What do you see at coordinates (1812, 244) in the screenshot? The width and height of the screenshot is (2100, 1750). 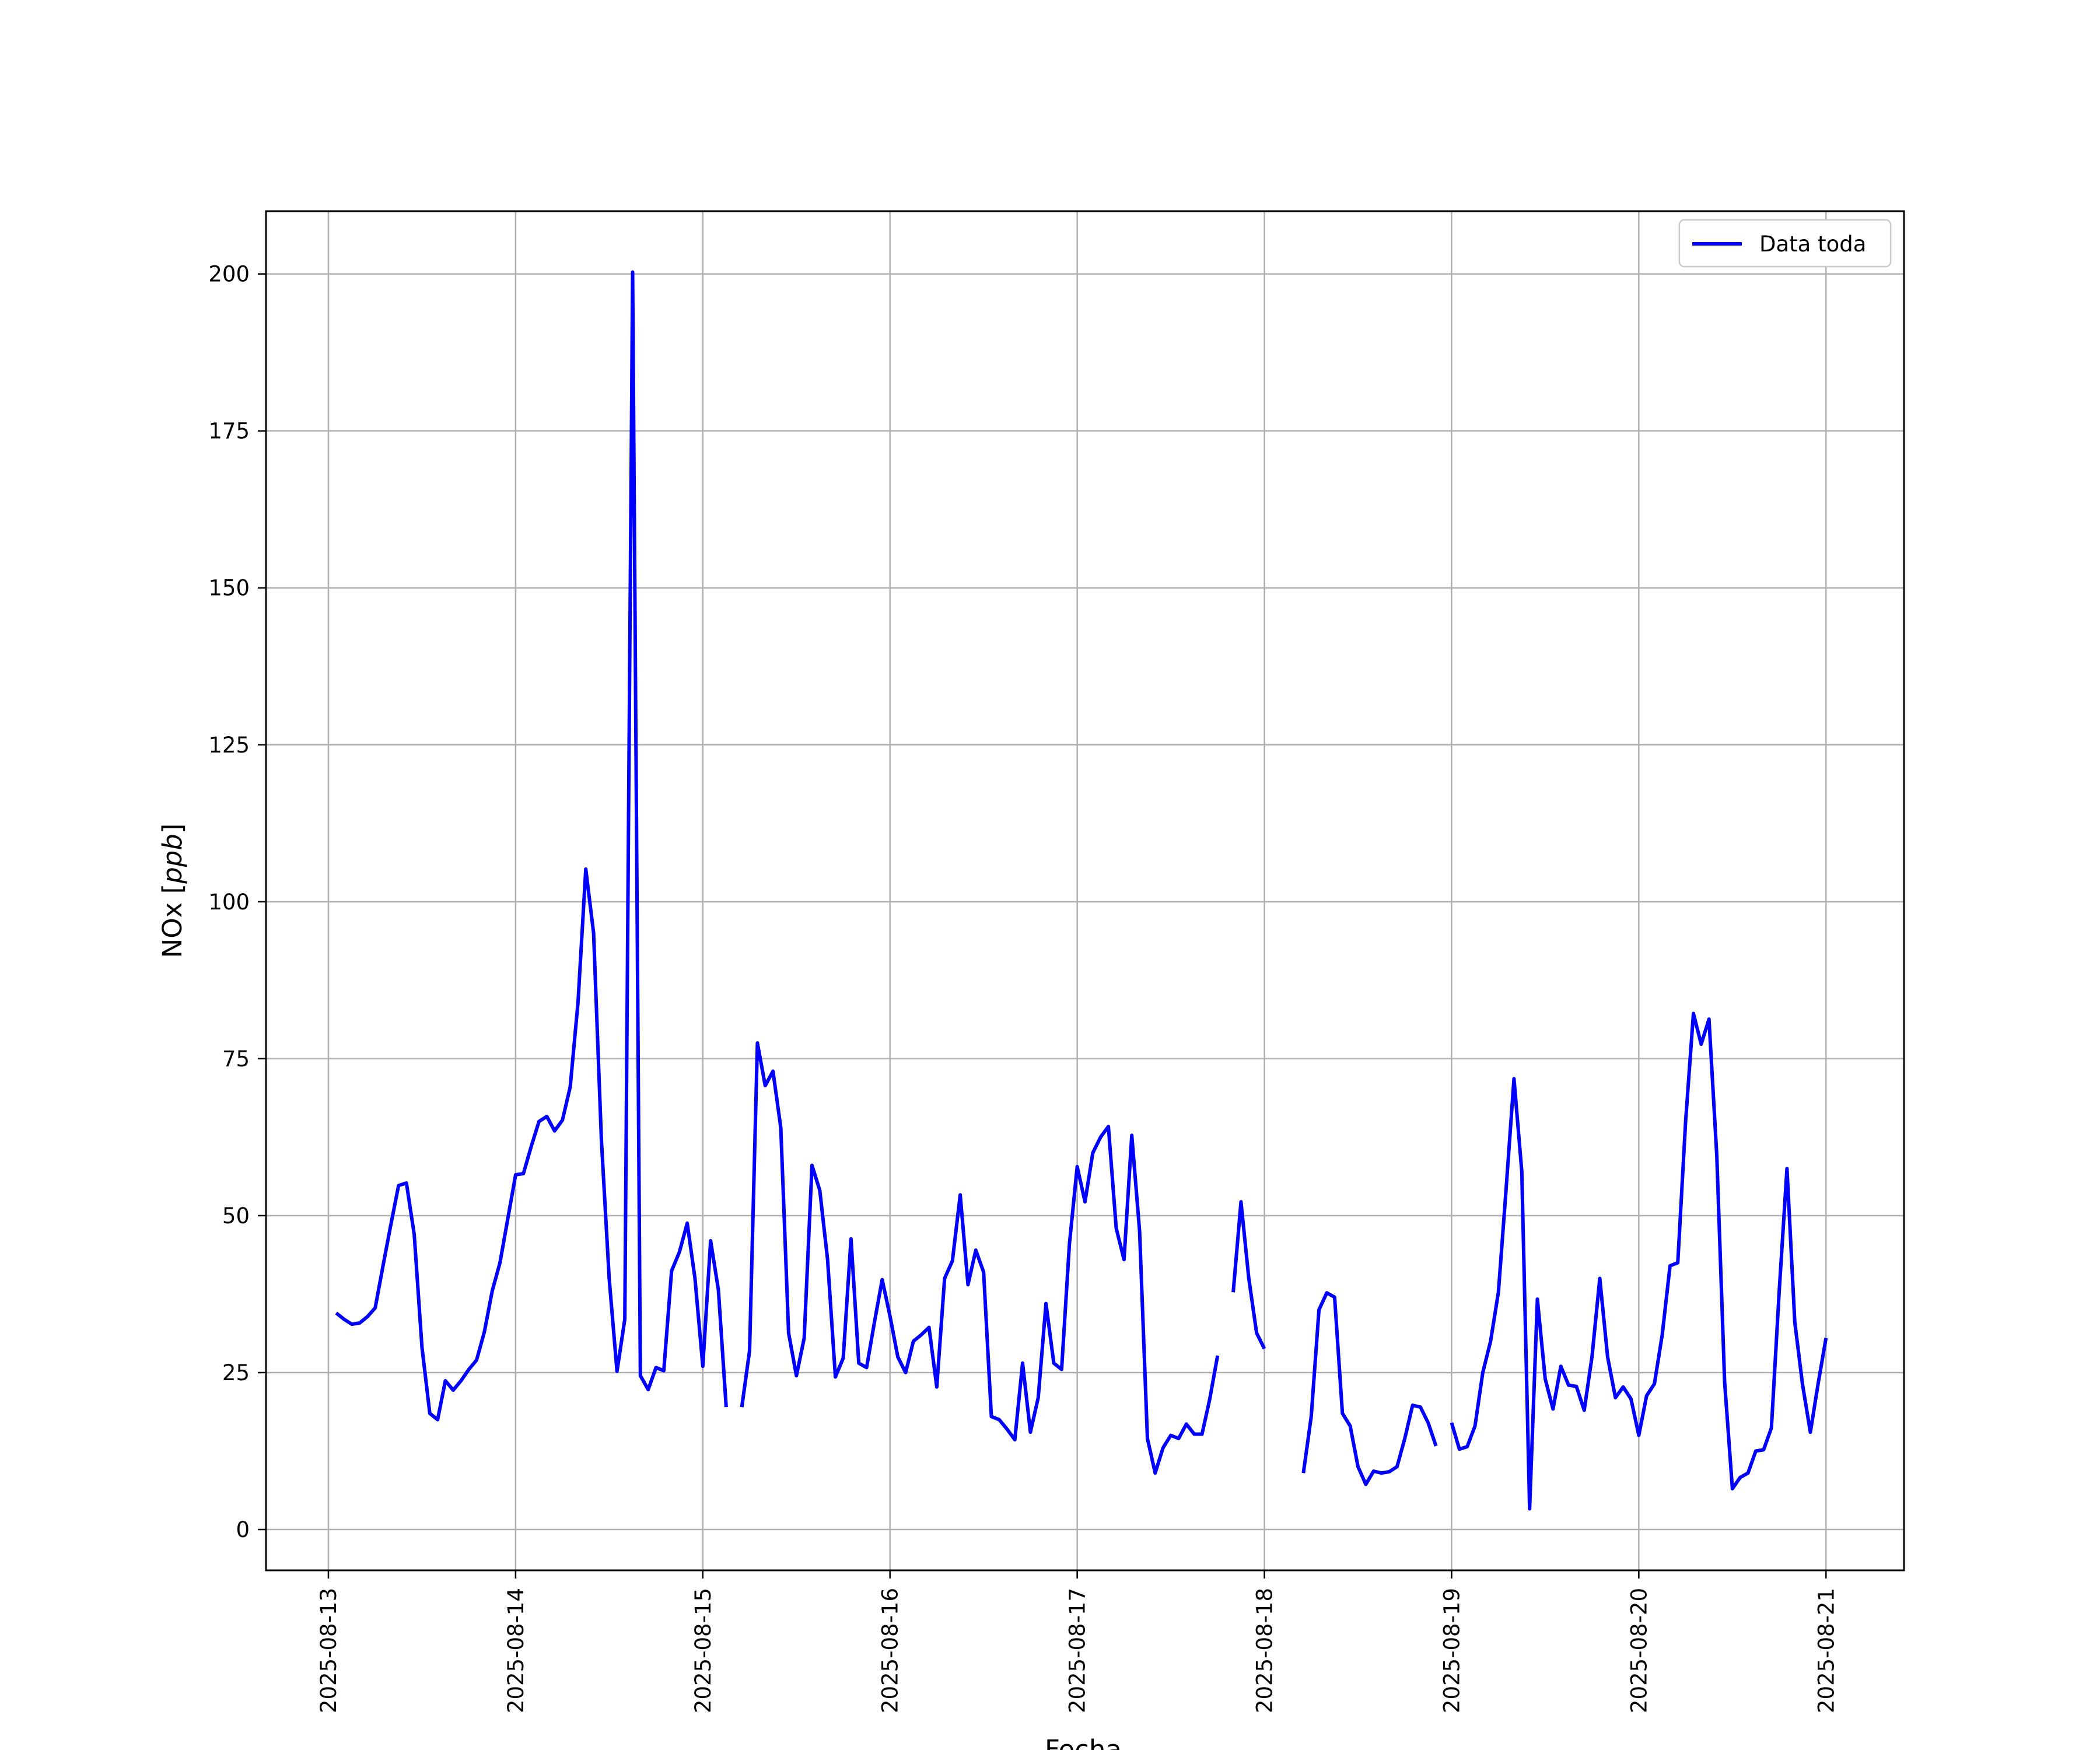 I see `legend-label: Data toda` at bounding box center [1812, 244].